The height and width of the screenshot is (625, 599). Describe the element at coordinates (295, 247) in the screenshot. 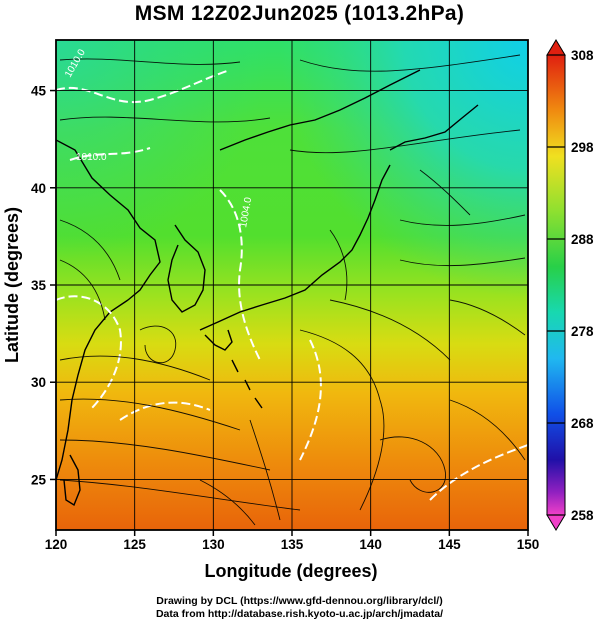

I see `coastline-japan` at that location.